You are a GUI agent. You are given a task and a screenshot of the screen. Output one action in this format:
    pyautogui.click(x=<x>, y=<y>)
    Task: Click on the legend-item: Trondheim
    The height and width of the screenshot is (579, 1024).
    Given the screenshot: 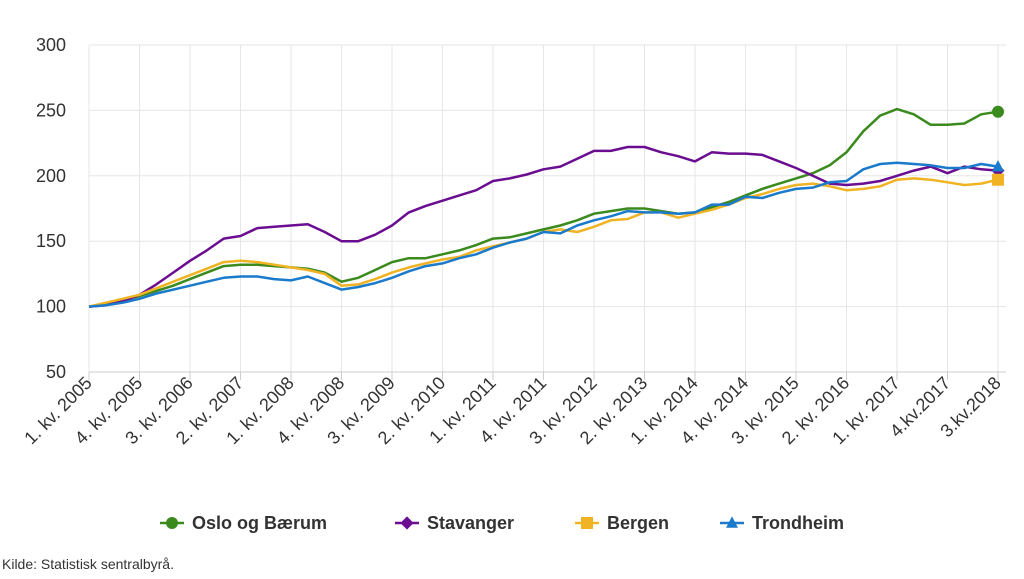 What is the action you would take?
    pyautogui.click(x=782, y=523)
    